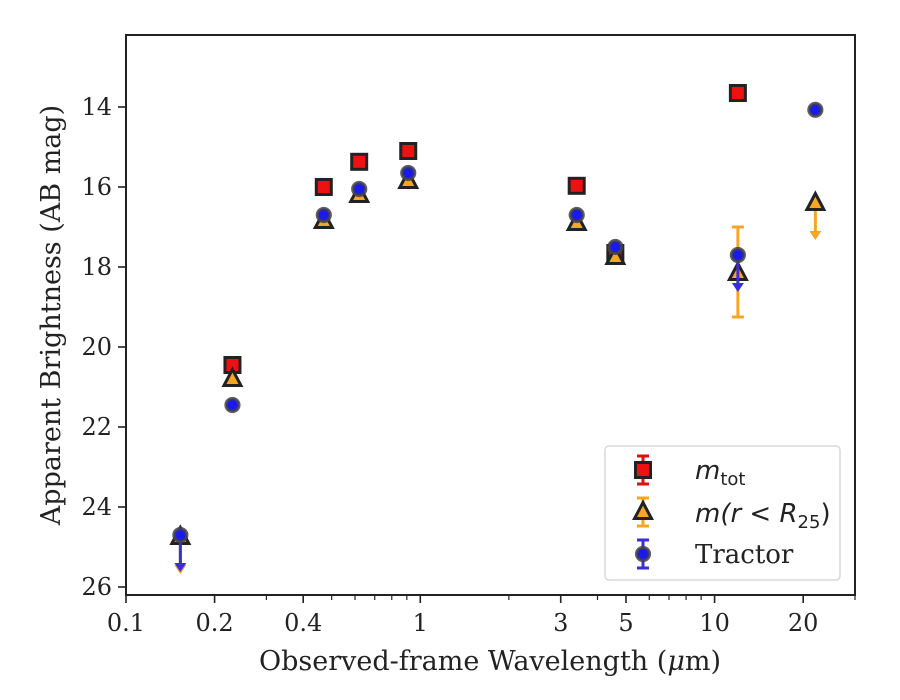  I want to click on x-tick-label: 10, so click(714, 623).